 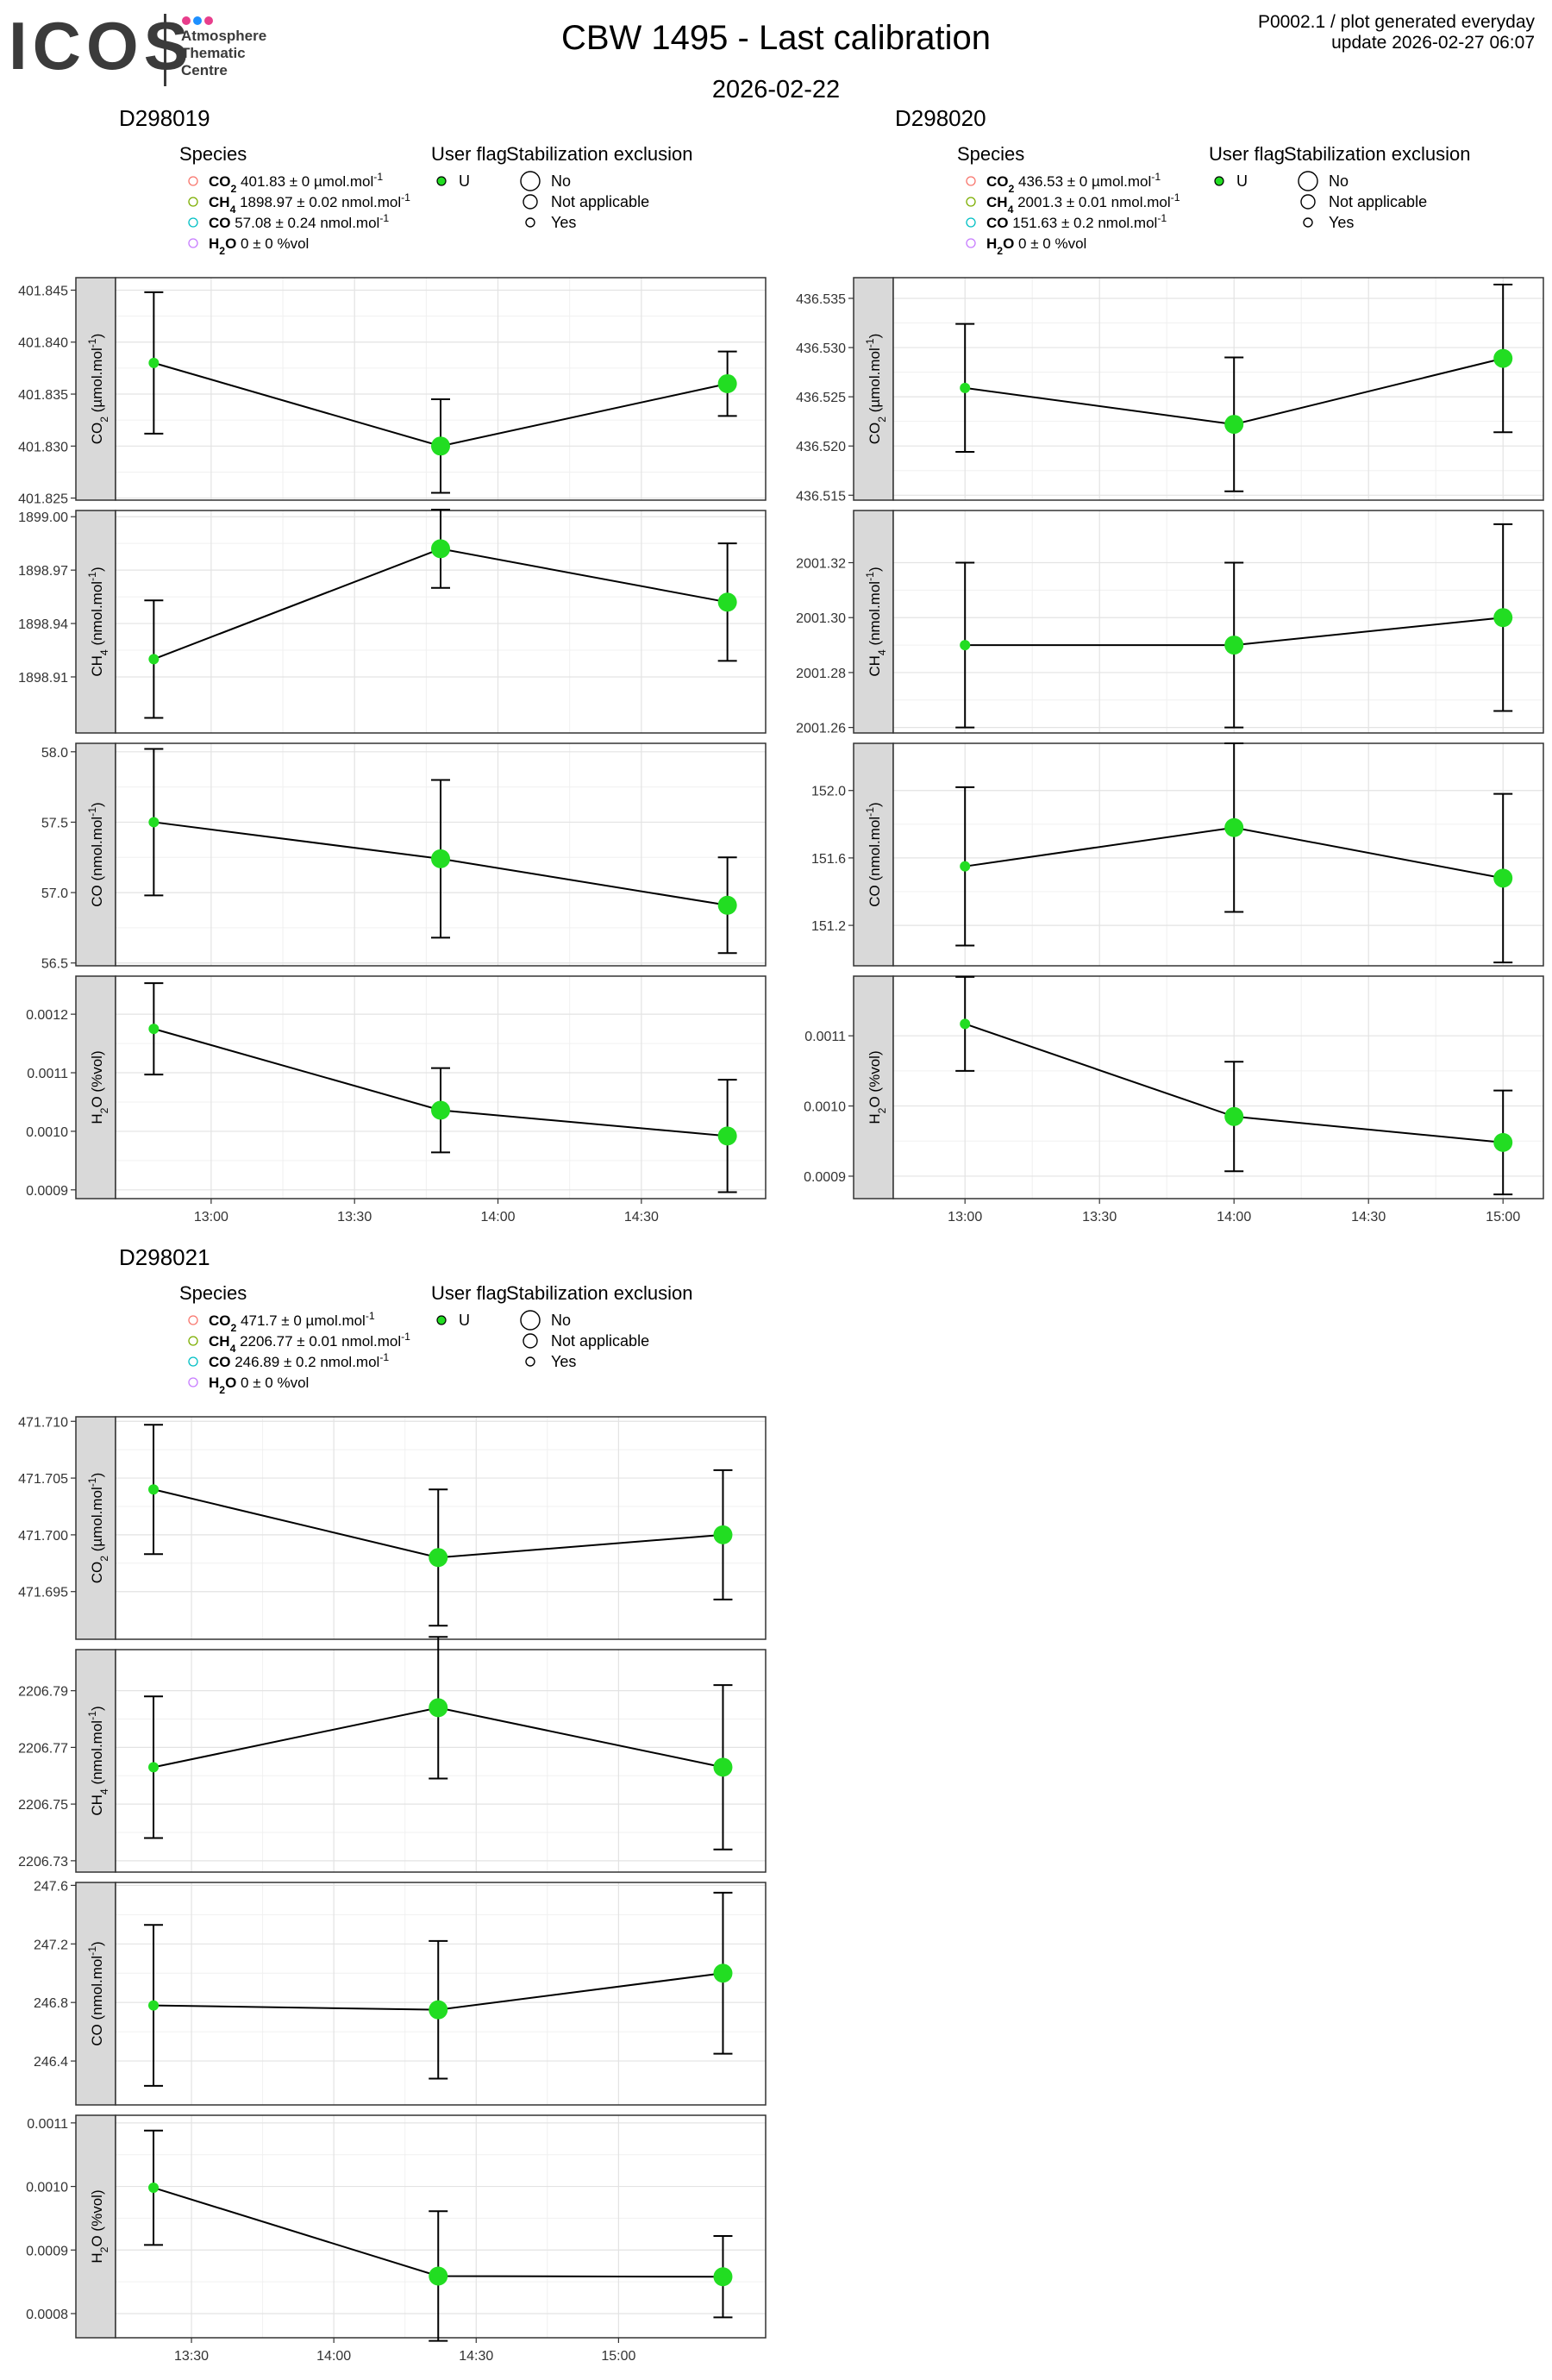 I want to click on y-tick-label: 1898.97, so click(x=43, y=572).